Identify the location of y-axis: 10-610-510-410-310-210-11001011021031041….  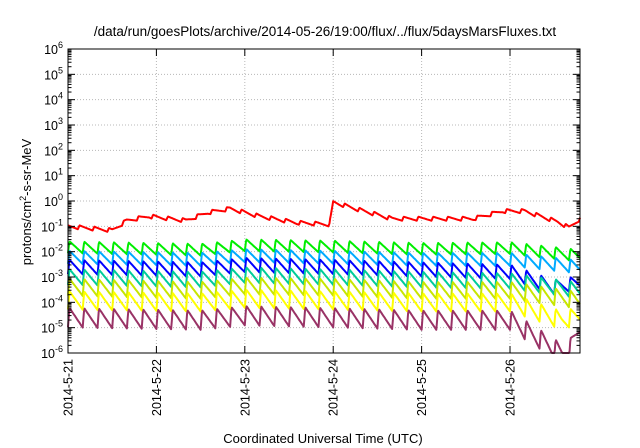
(52, 200).